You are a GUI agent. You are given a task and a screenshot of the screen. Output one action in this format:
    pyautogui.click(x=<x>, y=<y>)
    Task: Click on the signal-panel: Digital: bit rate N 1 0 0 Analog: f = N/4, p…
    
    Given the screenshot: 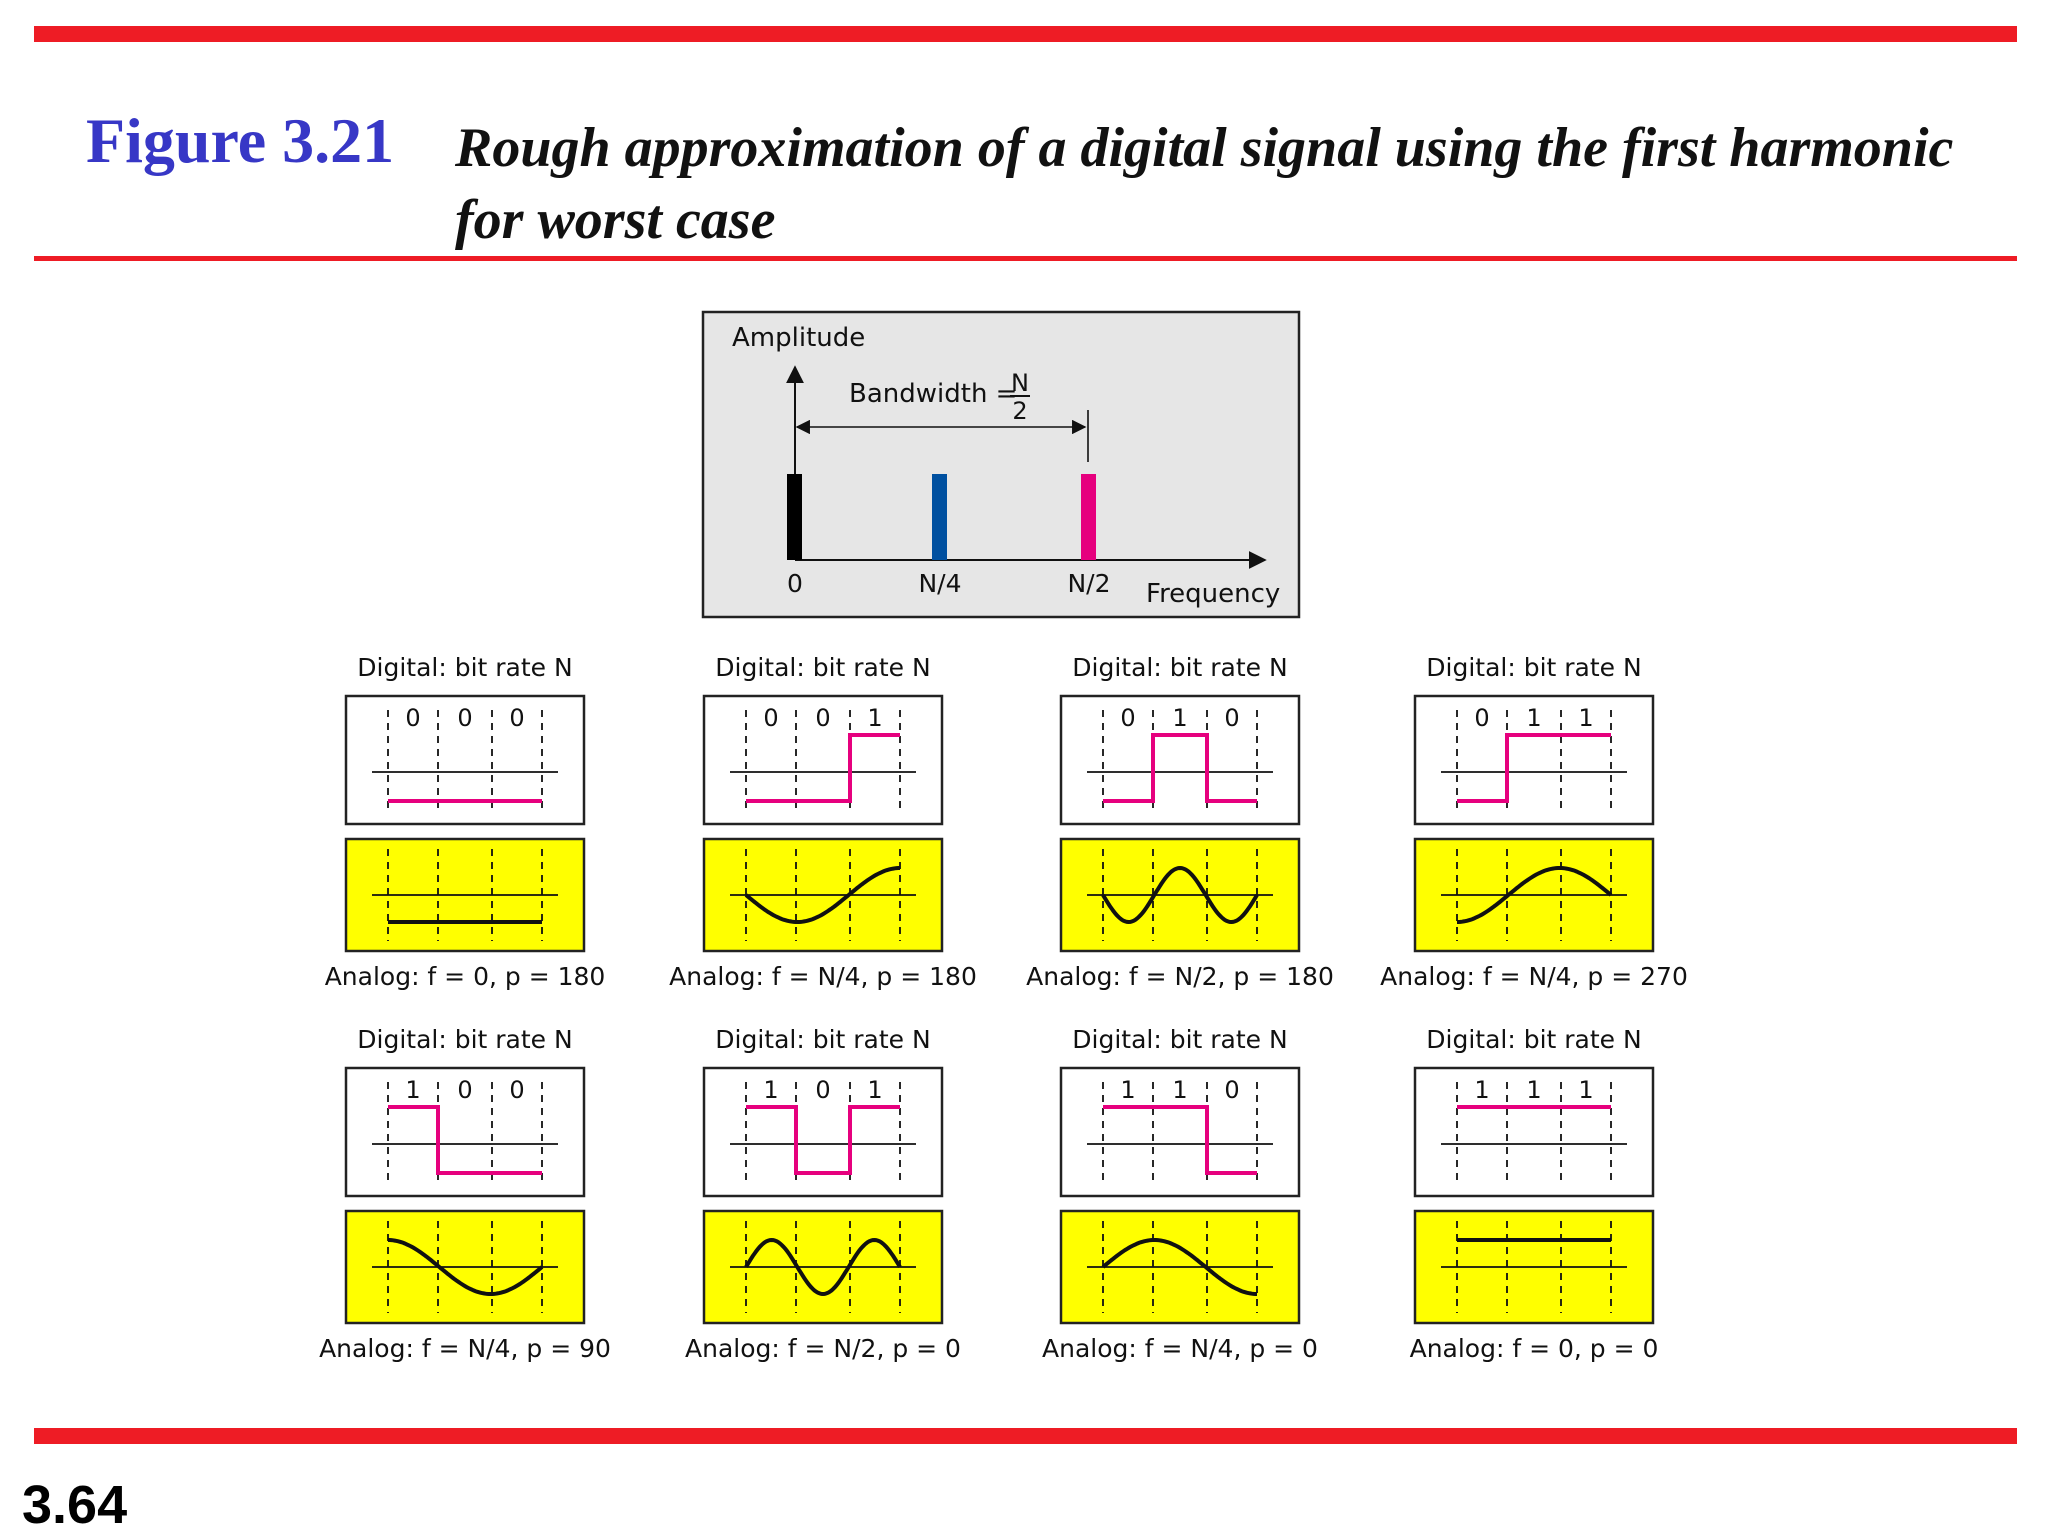 What is the action you would take?
    pyautogui.click(x=465, y=1194)
    